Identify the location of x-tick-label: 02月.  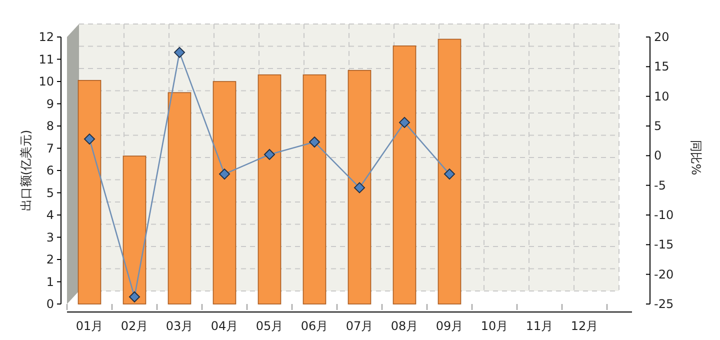
(134, 326).